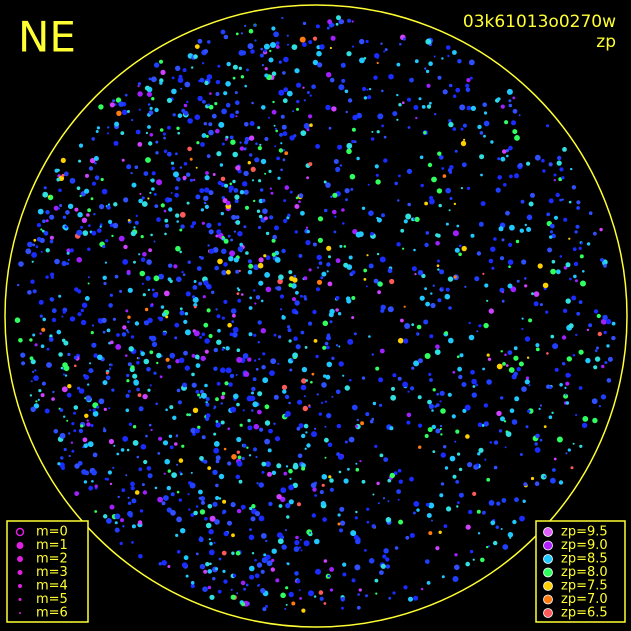  Describe the element at coordinates (606, 42) in the screenshot. I see `mode-label: zp` at that location.